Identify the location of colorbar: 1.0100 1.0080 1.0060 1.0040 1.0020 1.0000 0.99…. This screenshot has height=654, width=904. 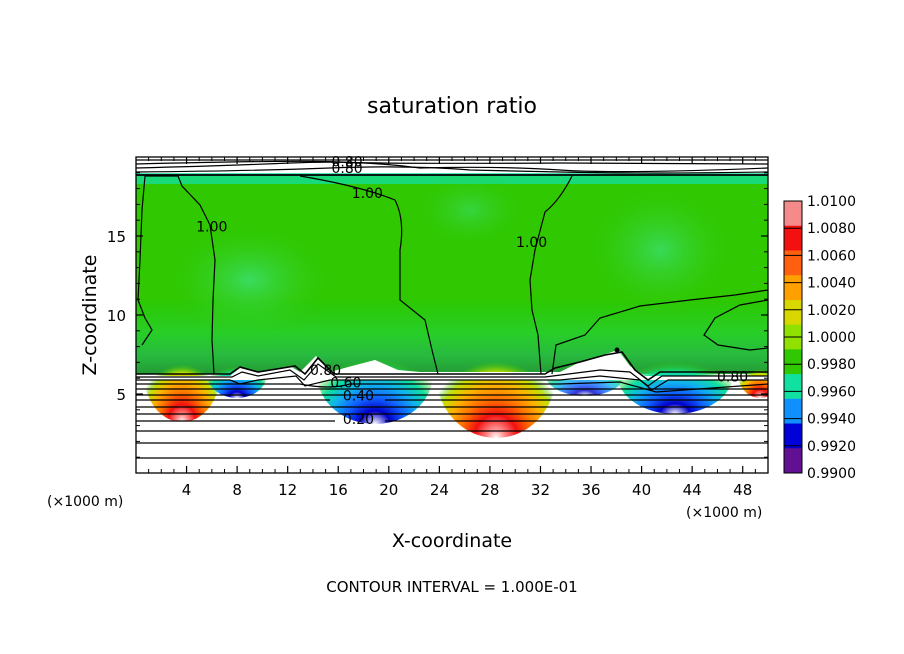
(819, 338).